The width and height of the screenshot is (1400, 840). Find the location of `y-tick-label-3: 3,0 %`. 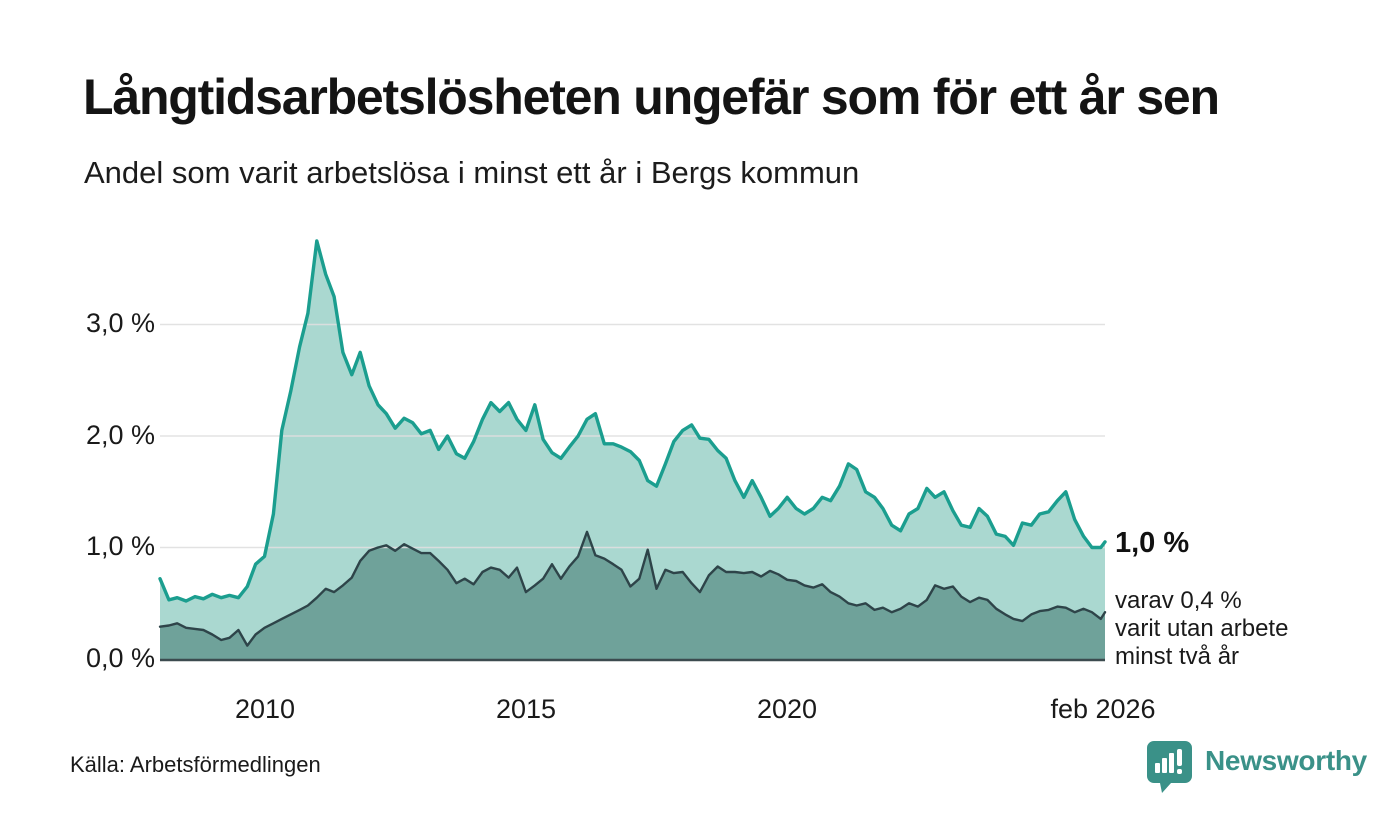

y-tick-label-3: 3,0 % is located at coordinates (120, 323).